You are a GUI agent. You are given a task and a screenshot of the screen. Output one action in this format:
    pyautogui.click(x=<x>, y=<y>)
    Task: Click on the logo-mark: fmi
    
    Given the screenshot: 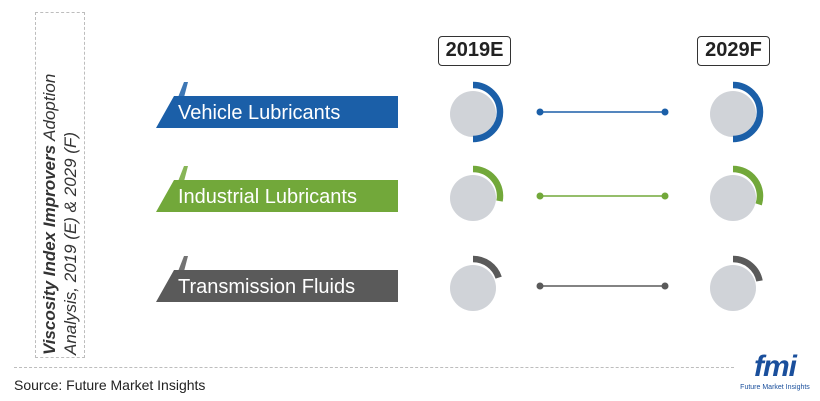 What is the action you would take?
    pyautogui.click(x=775, y=366)
    